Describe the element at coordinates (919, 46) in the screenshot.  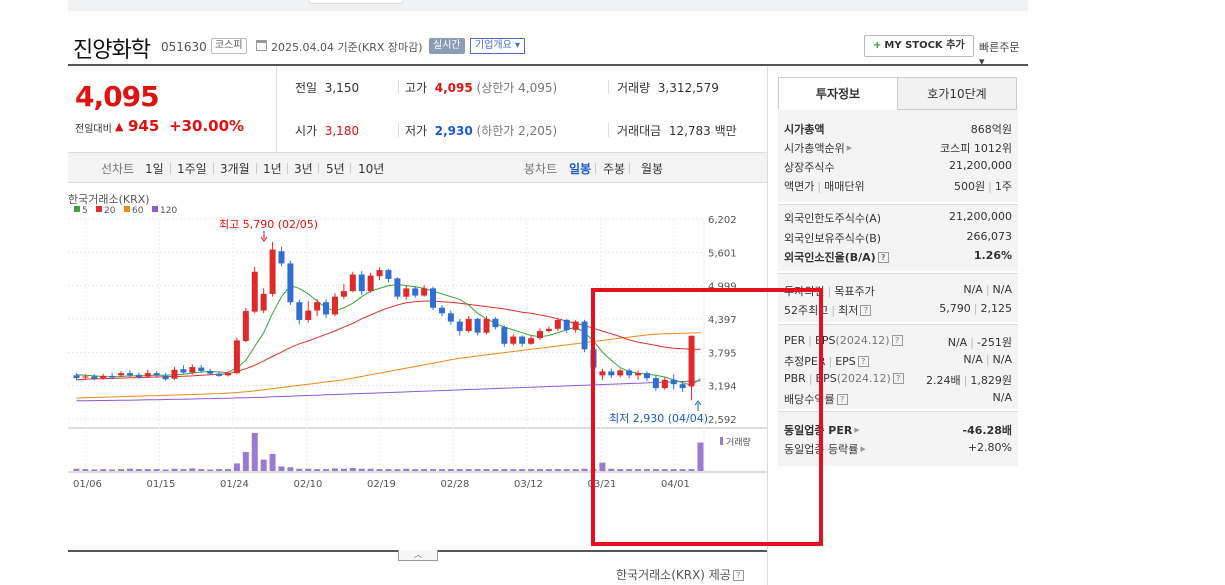
I see `add-mystock-button: + MY STOCK 추가` at that location.